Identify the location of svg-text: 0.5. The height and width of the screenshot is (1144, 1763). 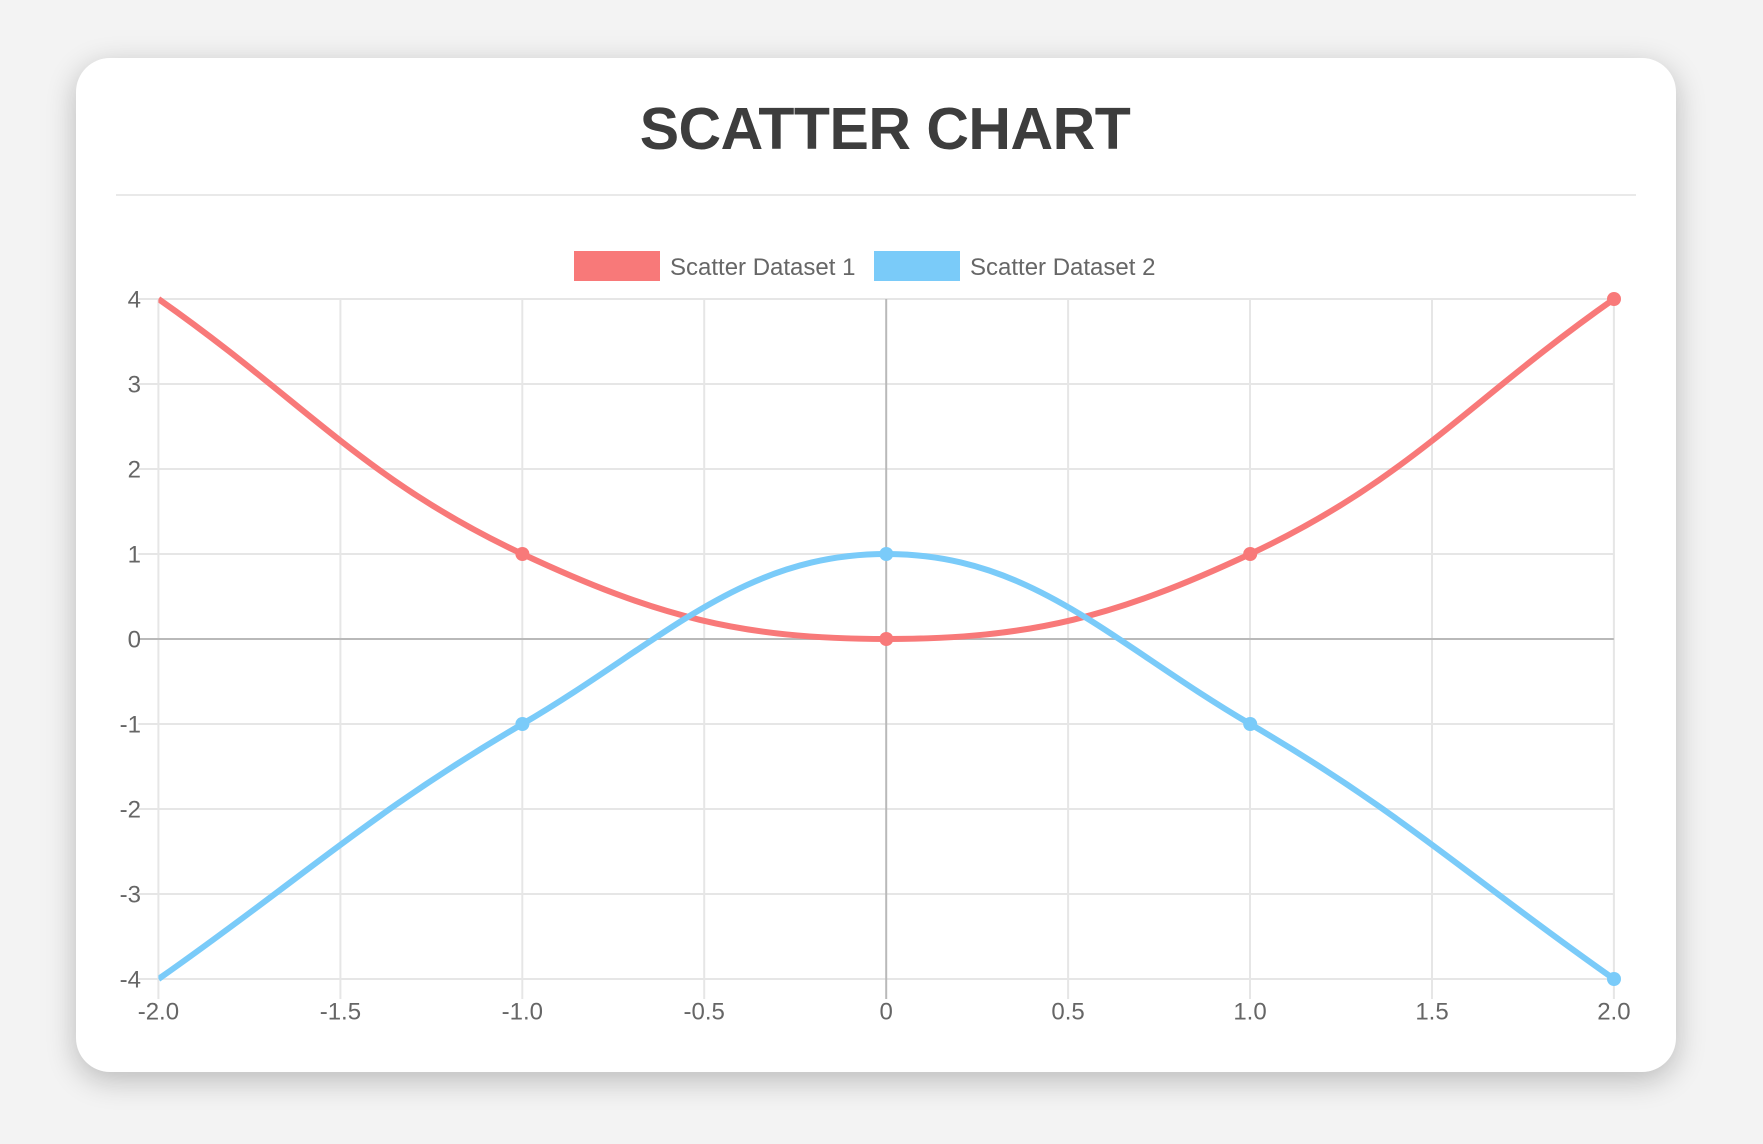
(1067, 1012).